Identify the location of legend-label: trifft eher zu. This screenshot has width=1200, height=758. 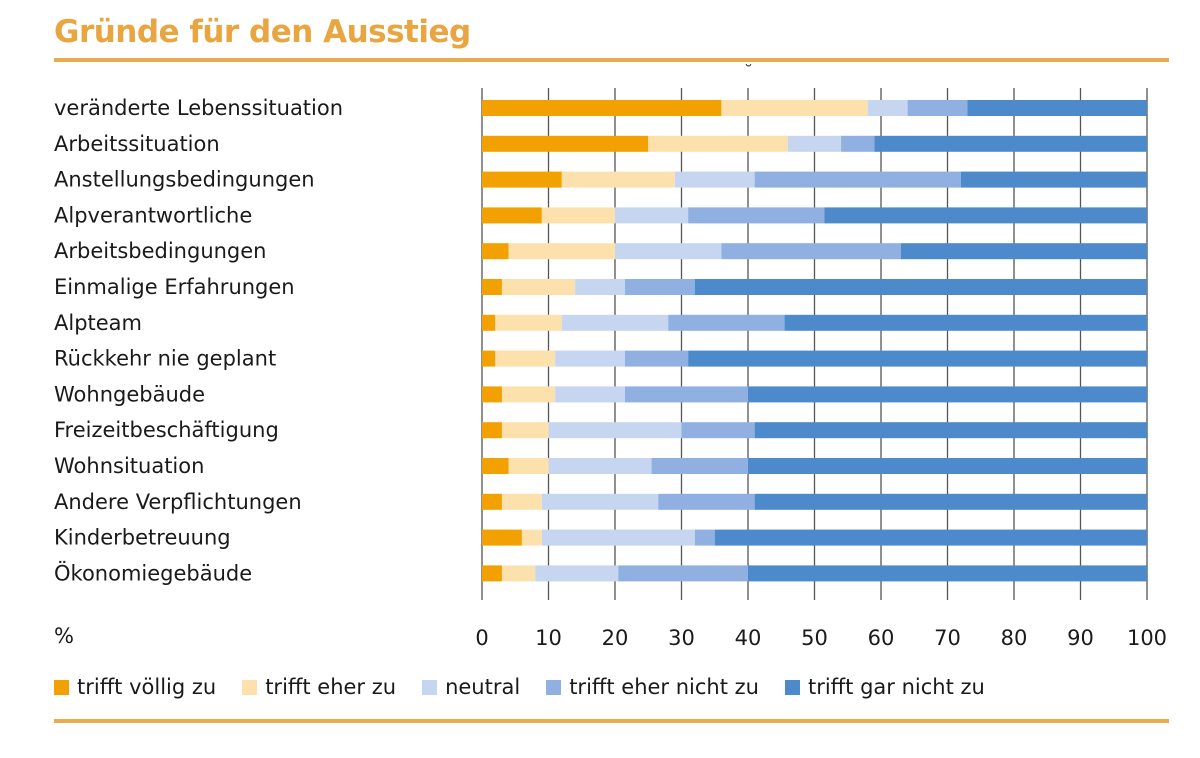
(331, 687).